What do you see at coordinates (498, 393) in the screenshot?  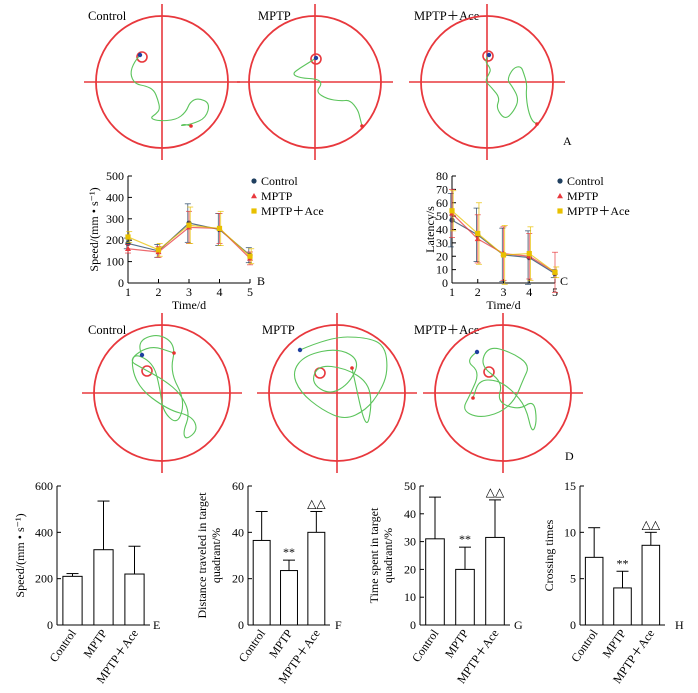 I see `pool-D-3: MPTP＋Ace` at bounding box center [498, 393].